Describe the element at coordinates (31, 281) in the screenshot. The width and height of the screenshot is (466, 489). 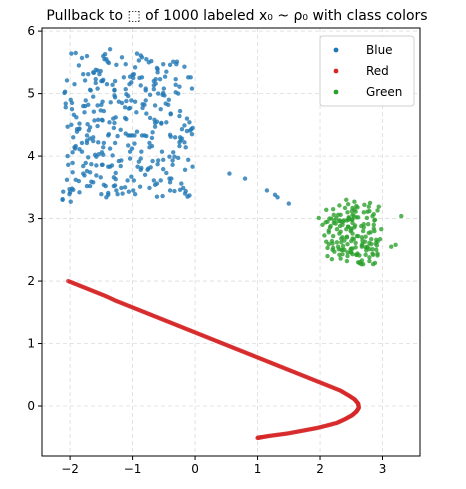
I see `y-tick-label: 2` at that location.